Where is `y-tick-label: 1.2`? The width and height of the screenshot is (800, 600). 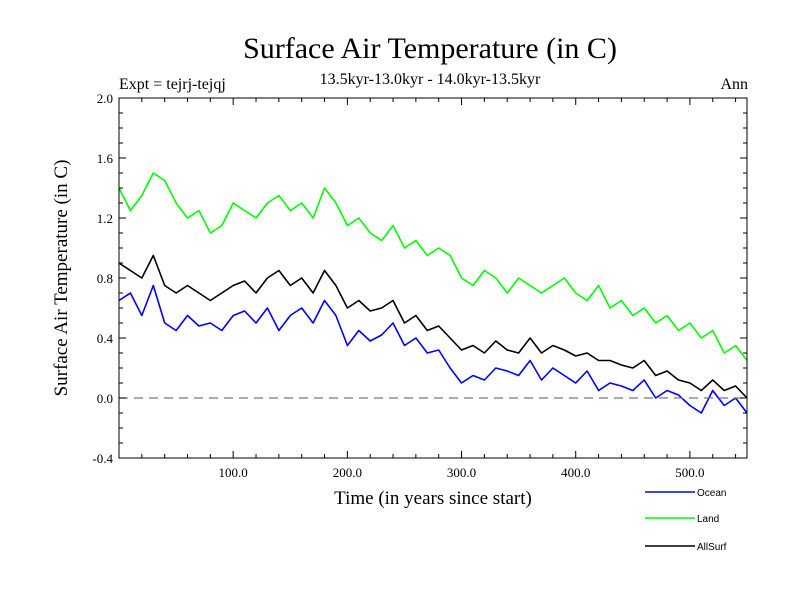
y-tick-label: 1.2 is located at coordinates (105, 218).